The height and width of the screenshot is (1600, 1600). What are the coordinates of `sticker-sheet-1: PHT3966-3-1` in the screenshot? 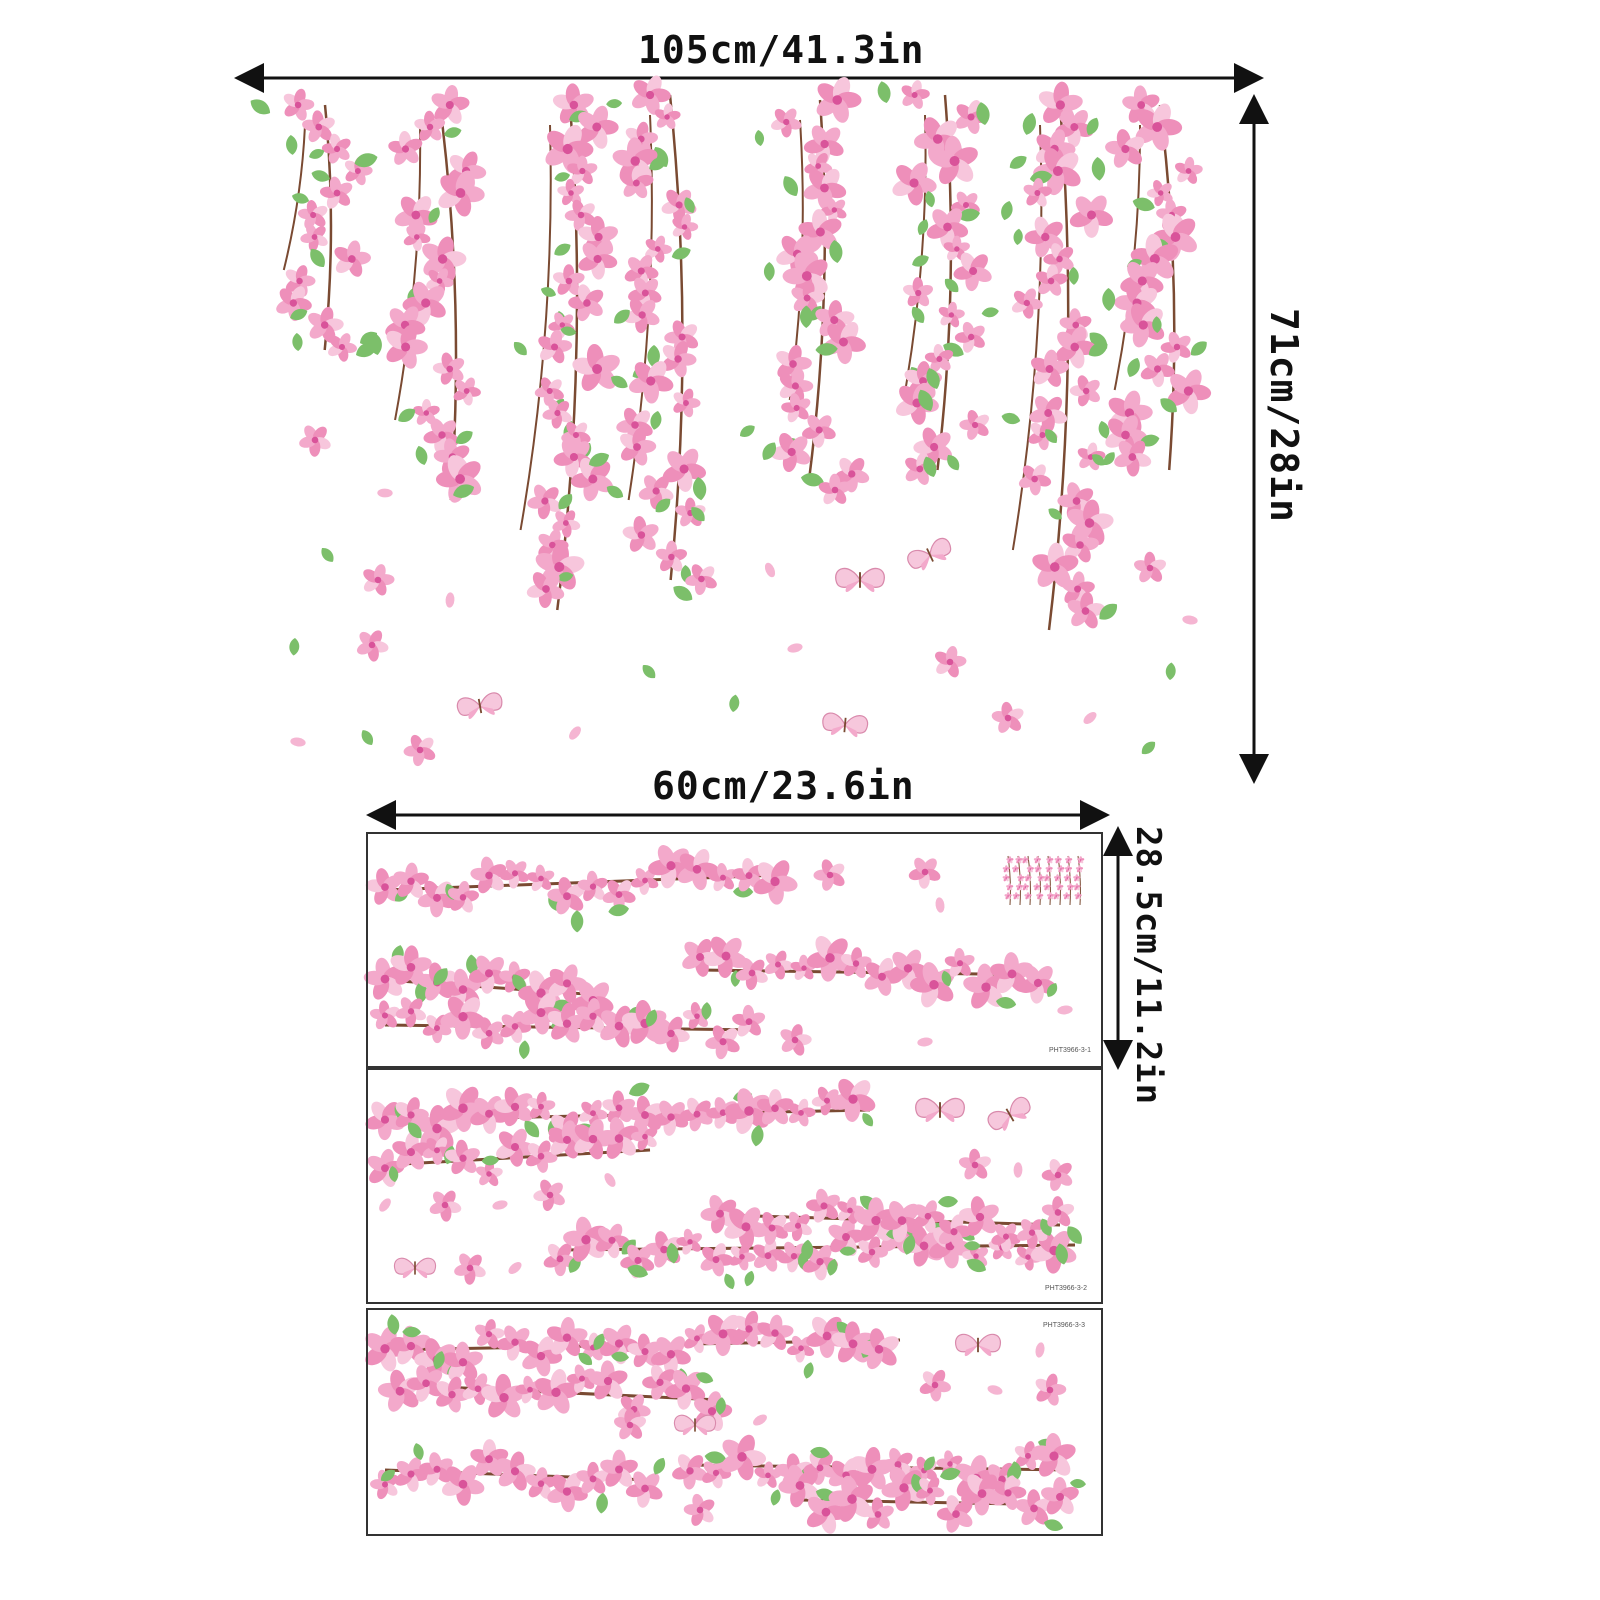 It's located at (734, 950).